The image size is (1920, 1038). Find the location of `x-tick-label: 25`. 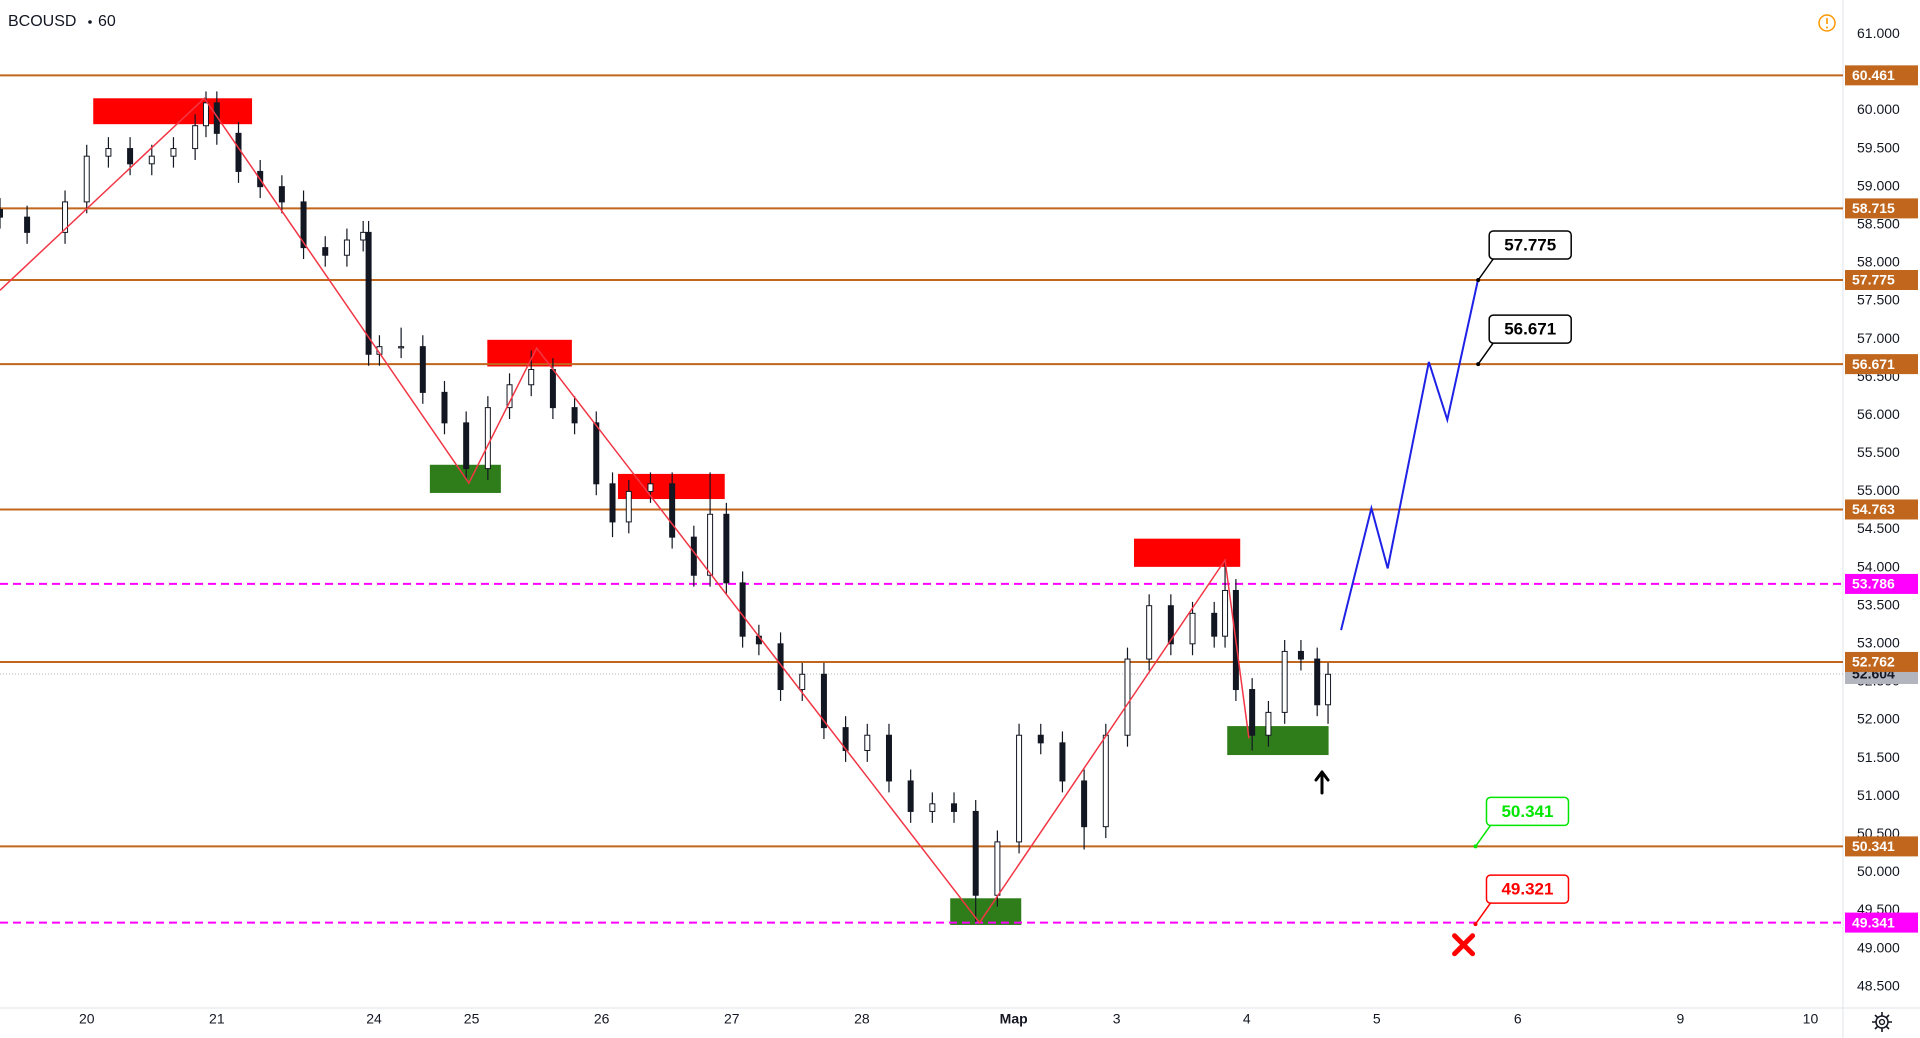

x-tick-label: 25 is located at coordinates (472, 1019).